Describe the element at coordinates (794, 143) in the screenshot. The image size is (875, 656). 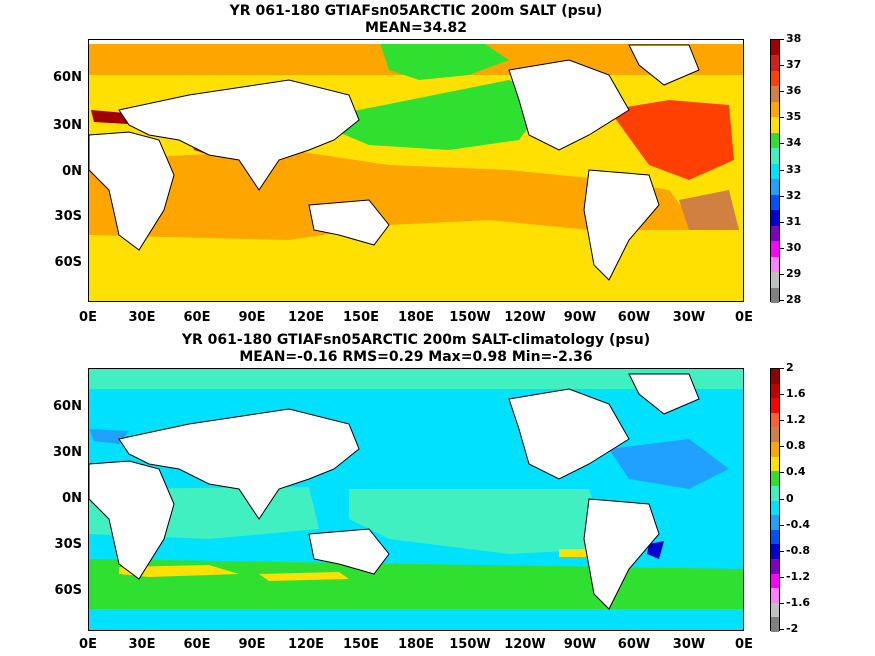
I see `colorbar-label: 34` at that location.